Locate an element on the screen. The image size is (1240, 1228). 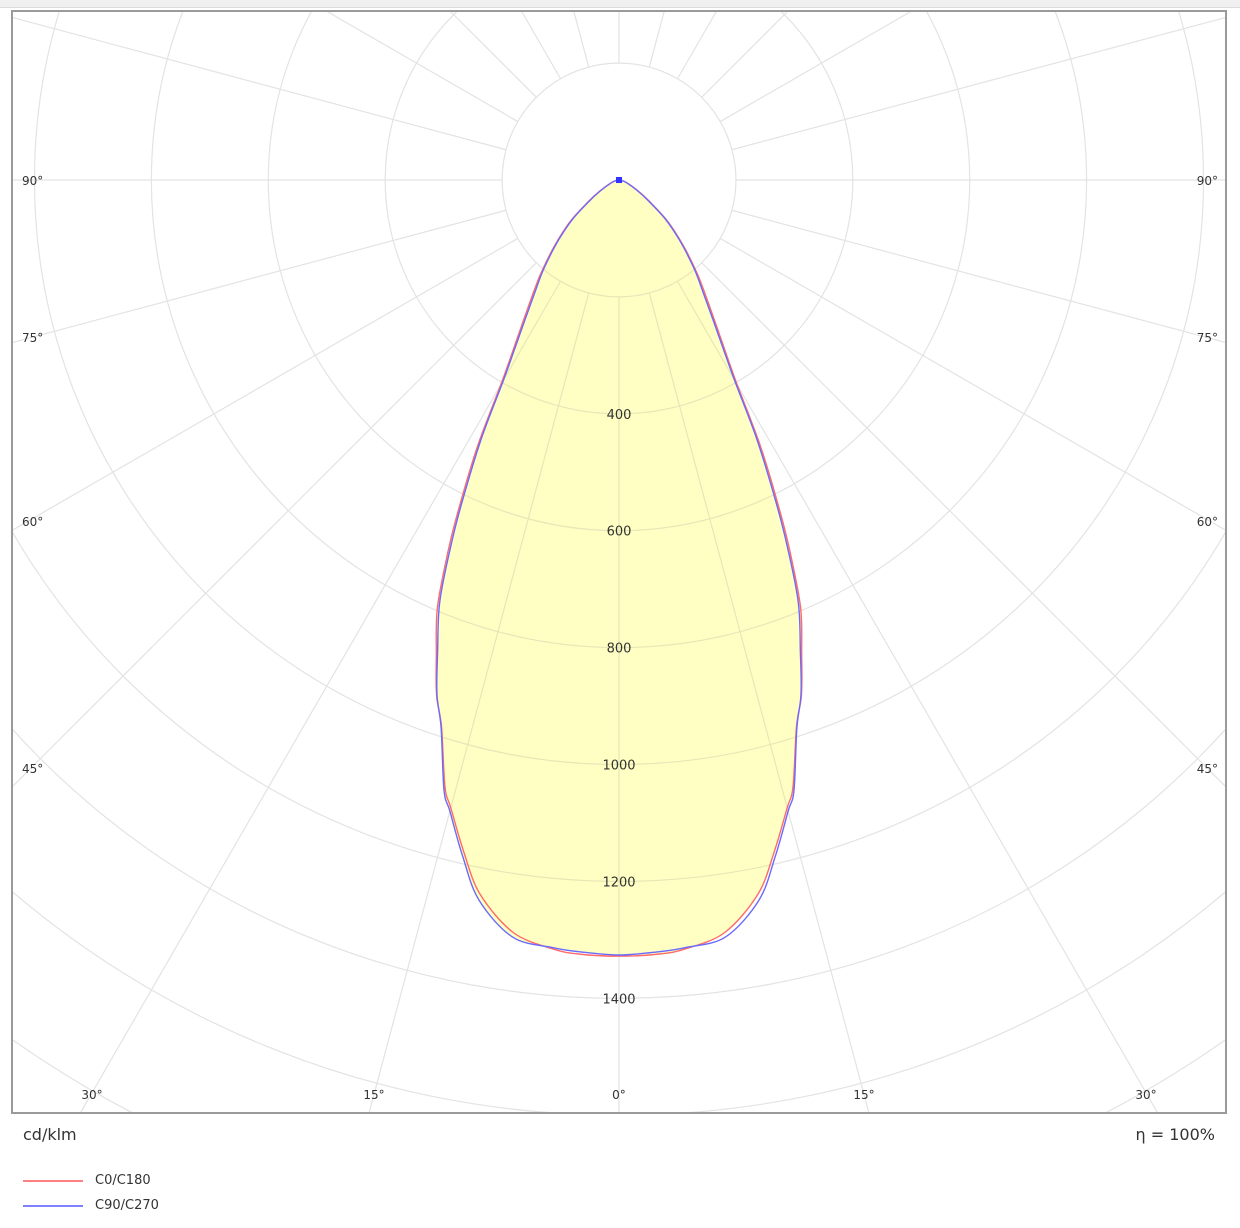
top-bar is located at coordinates (620, 4).